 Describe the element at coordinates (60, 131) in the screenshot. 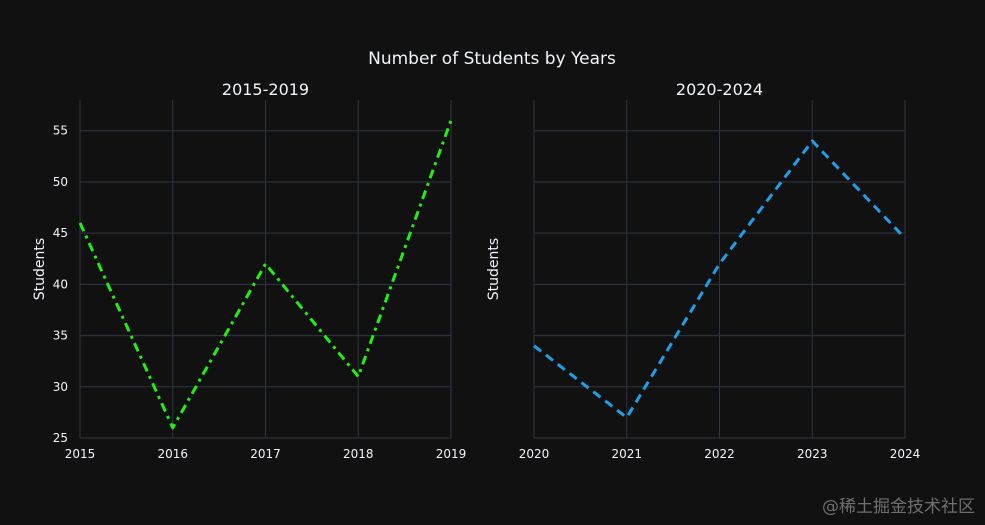

I see `y-tick-label: 55` at that location.